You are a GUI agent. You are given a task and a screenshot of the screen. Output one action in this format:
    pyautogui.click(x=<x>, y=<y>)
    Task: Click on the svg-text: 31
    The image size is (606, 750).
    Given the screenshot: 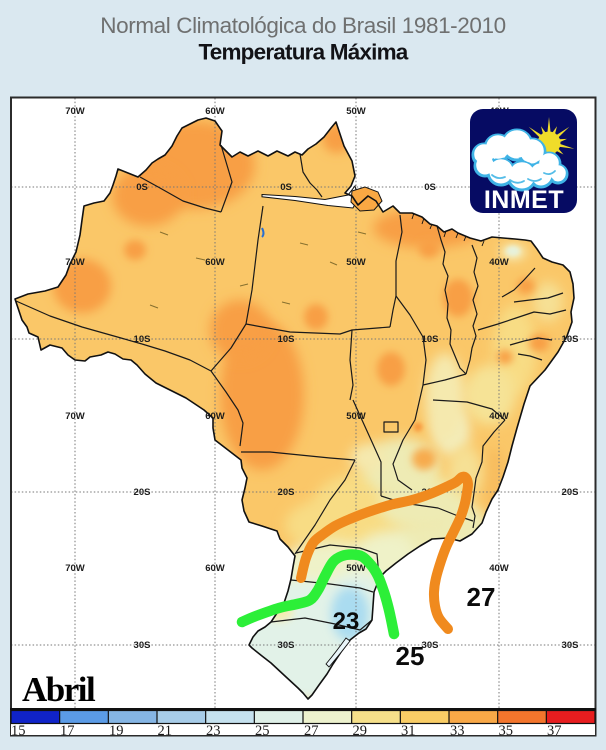 What is the action you would take?
    pyautogui.click(x=408, y=731)
    